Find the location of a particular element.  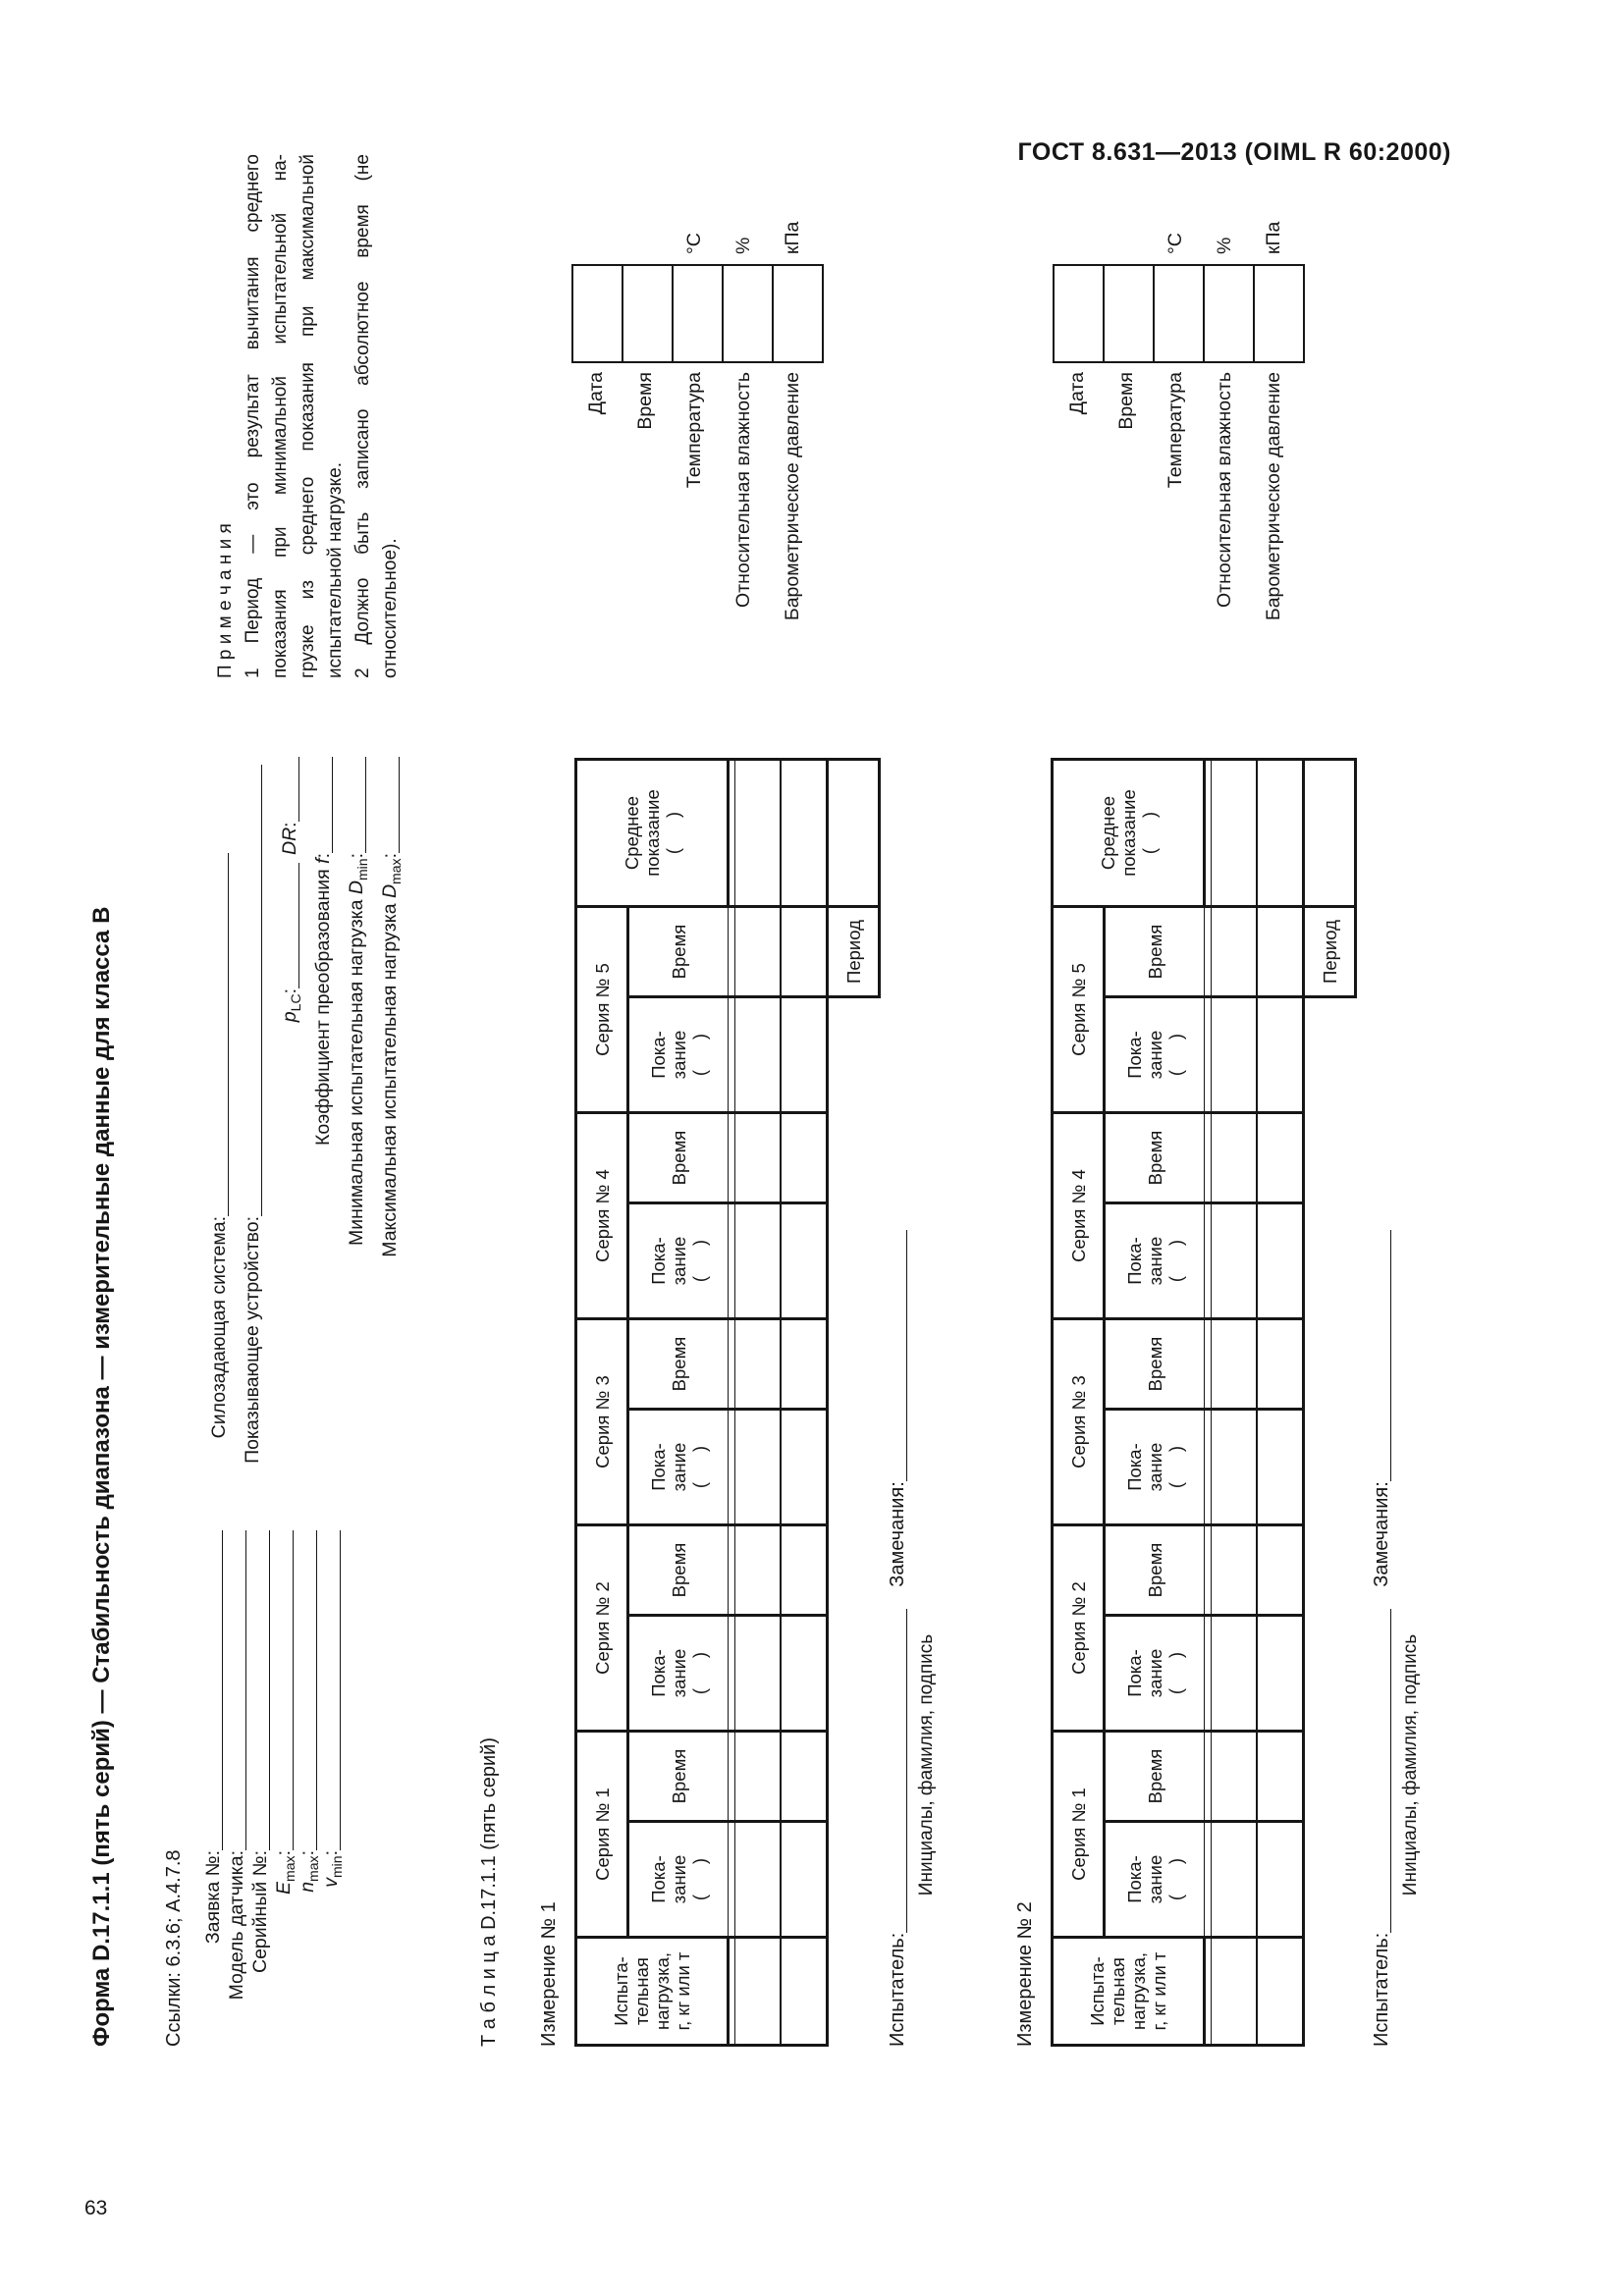

remarks-label: Замечания: is located at coordinates (1381, 1534).